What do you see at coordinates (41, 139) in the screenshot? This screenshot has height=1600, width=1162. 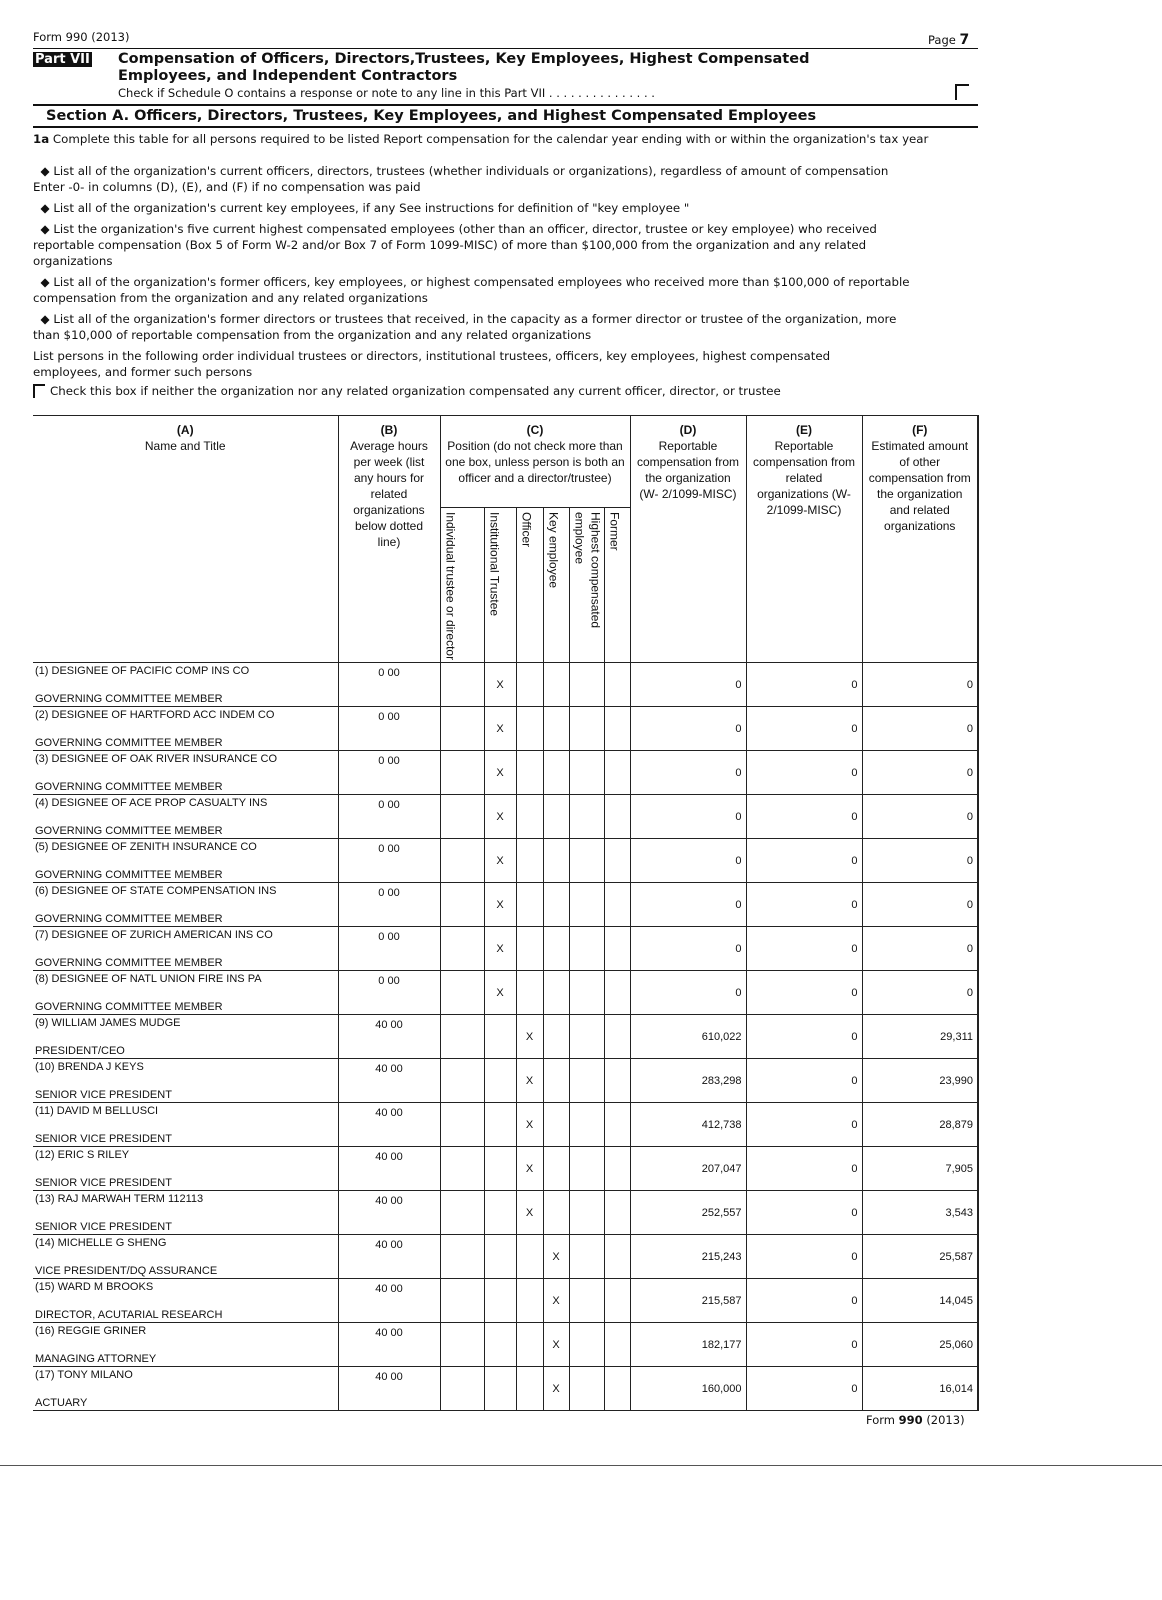 I see `1a-label: 1a` at bounding box center [41, 139].